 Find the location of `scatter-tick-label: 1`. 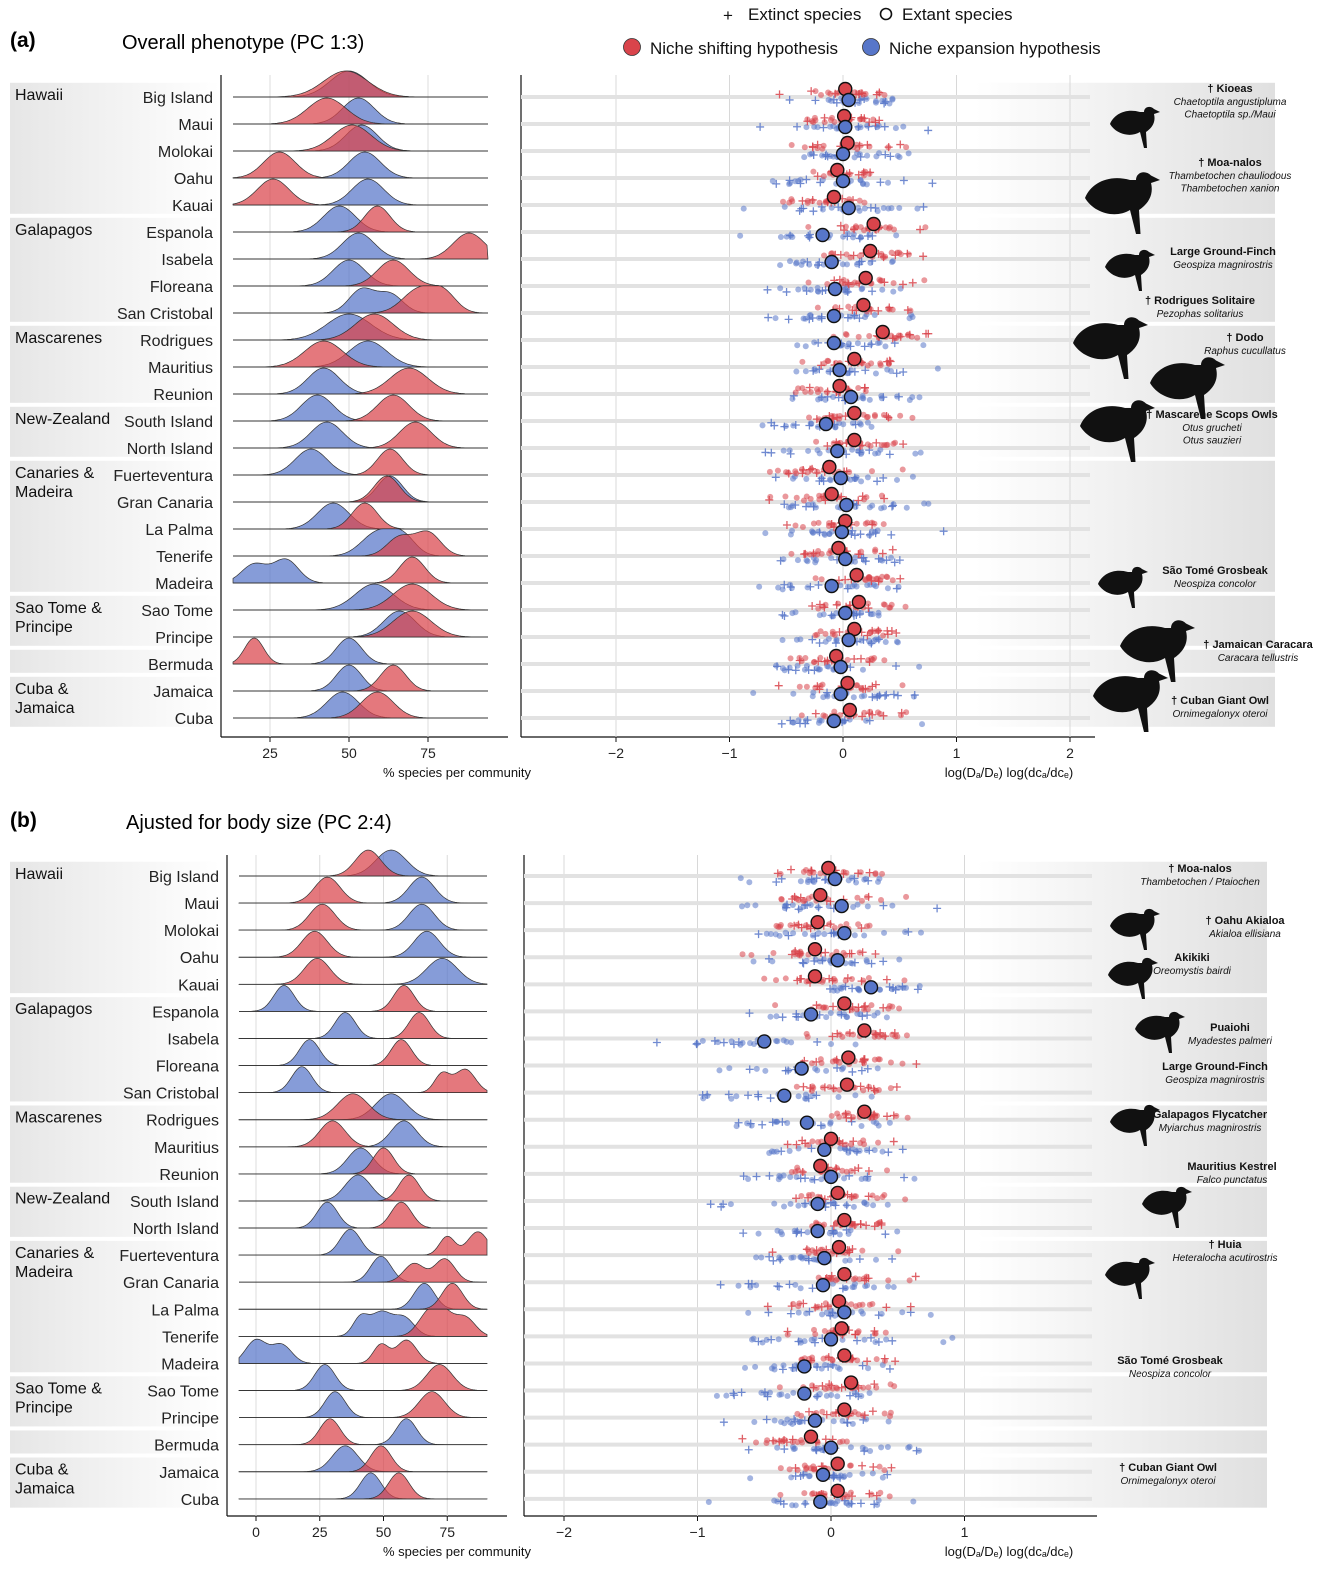

scatter-tick-label: 1 is located at coordinates (965, 1532).